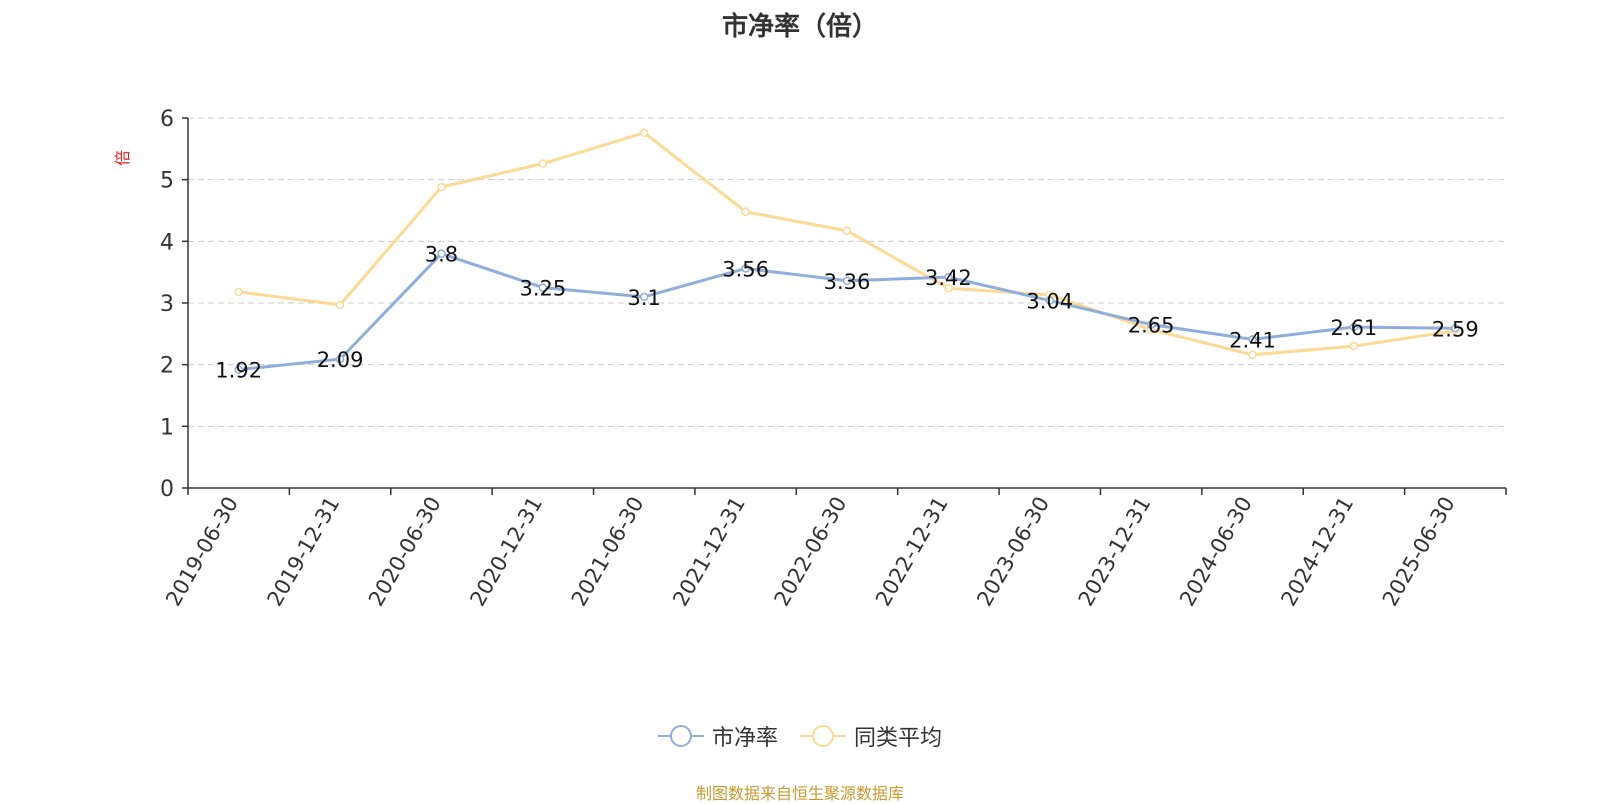  Describe the element at coordinates (1013, 552) in the screenshot. I see `x-tick-label: 2023-06-30` at that location.